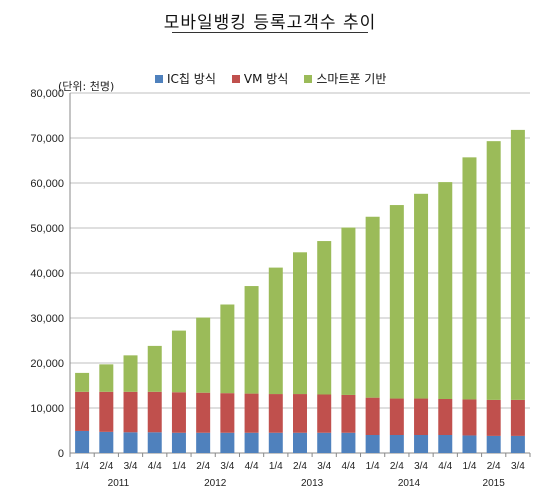 The height and width of the screenshot is (498, 540). I want to click on legend: IC칩 방식 VM 방식 스마트폰 기반, so click(270, 78).